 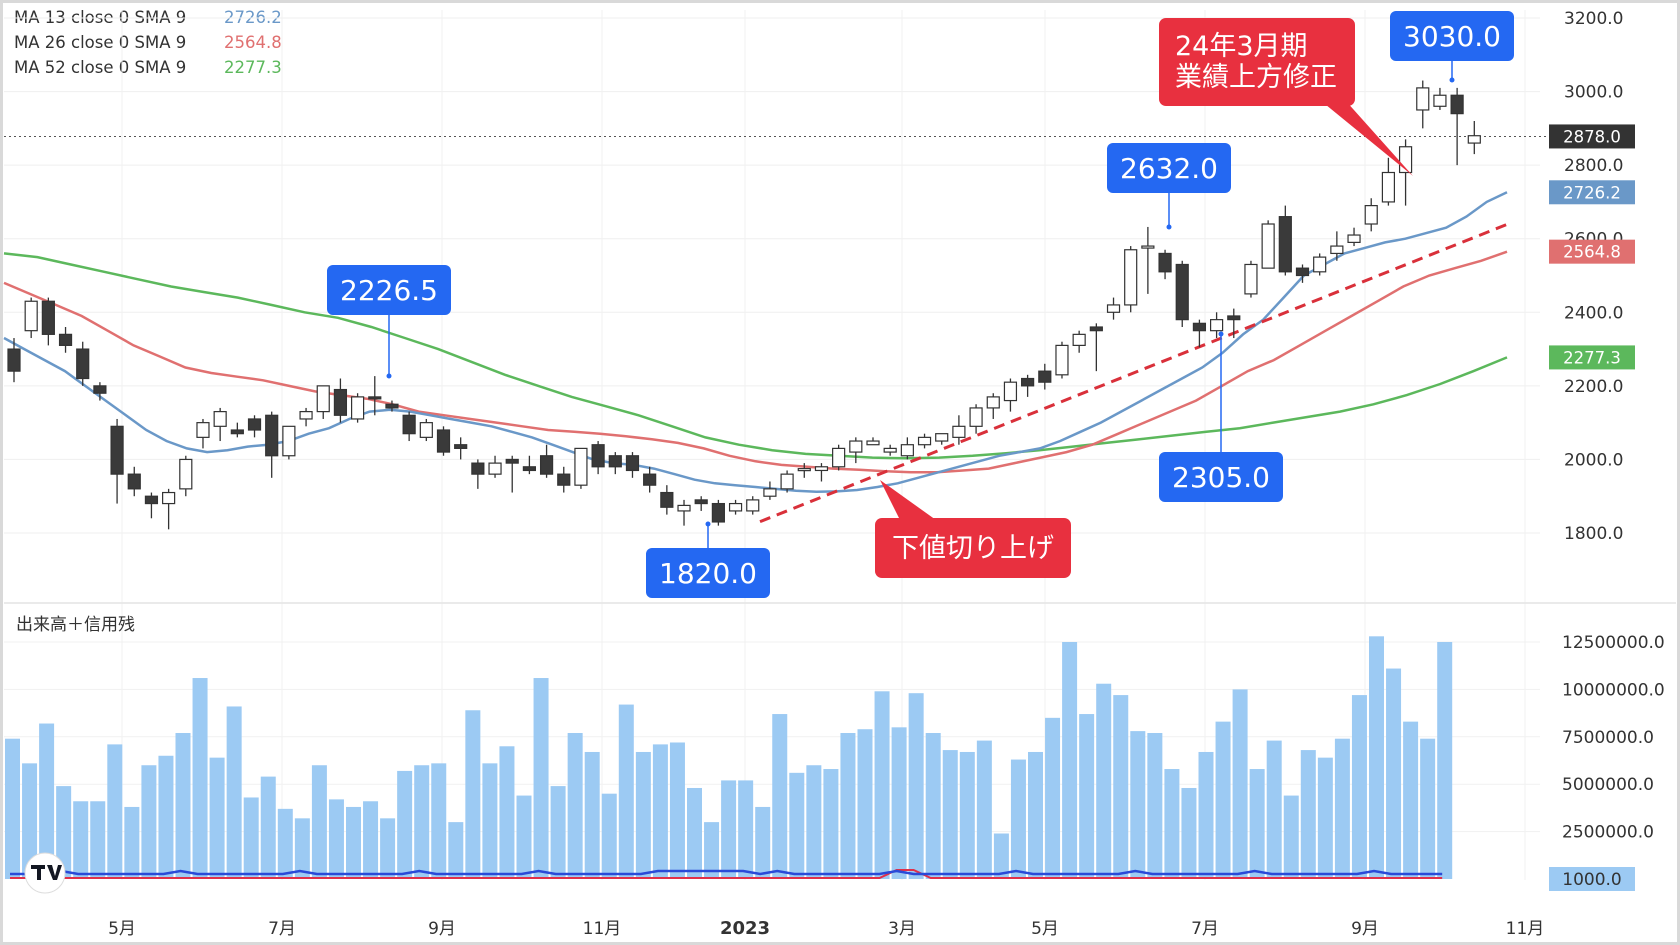 I want to click on margin-lines, so click(x=726, y=874).